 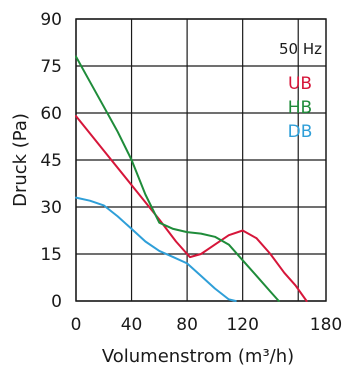 What do you see at coordinates (20, 160) in the screenshot?
I see `y-axis-label: Druck (Pa)` at bounding box center [20, 160].